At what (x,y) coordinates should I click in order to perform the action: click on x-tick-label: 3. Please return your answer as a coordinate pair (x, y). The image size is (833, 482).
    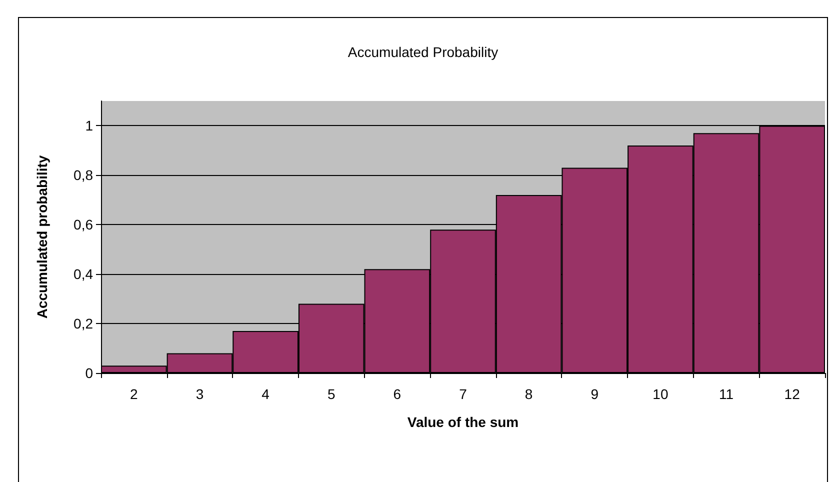
    Looking at the image, I should click on (200, 394).